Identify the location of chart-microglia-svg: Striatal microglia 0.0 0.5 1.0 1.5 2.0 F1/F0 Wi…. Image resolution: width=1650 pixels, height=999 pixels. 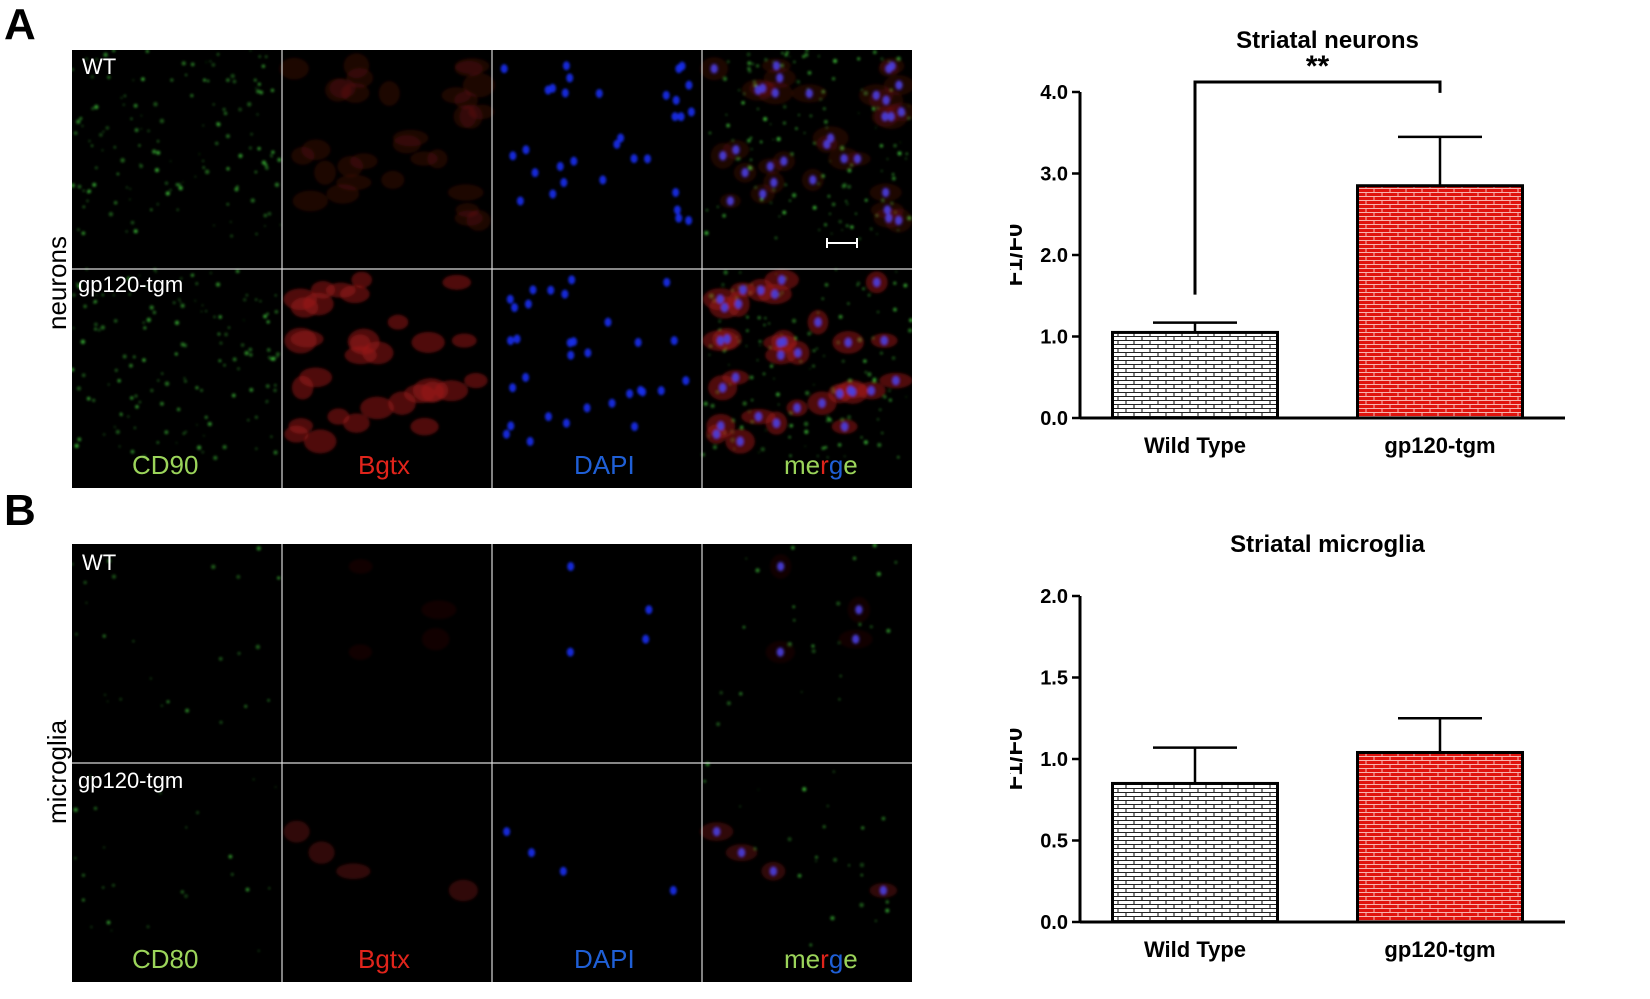
(1283, 746).